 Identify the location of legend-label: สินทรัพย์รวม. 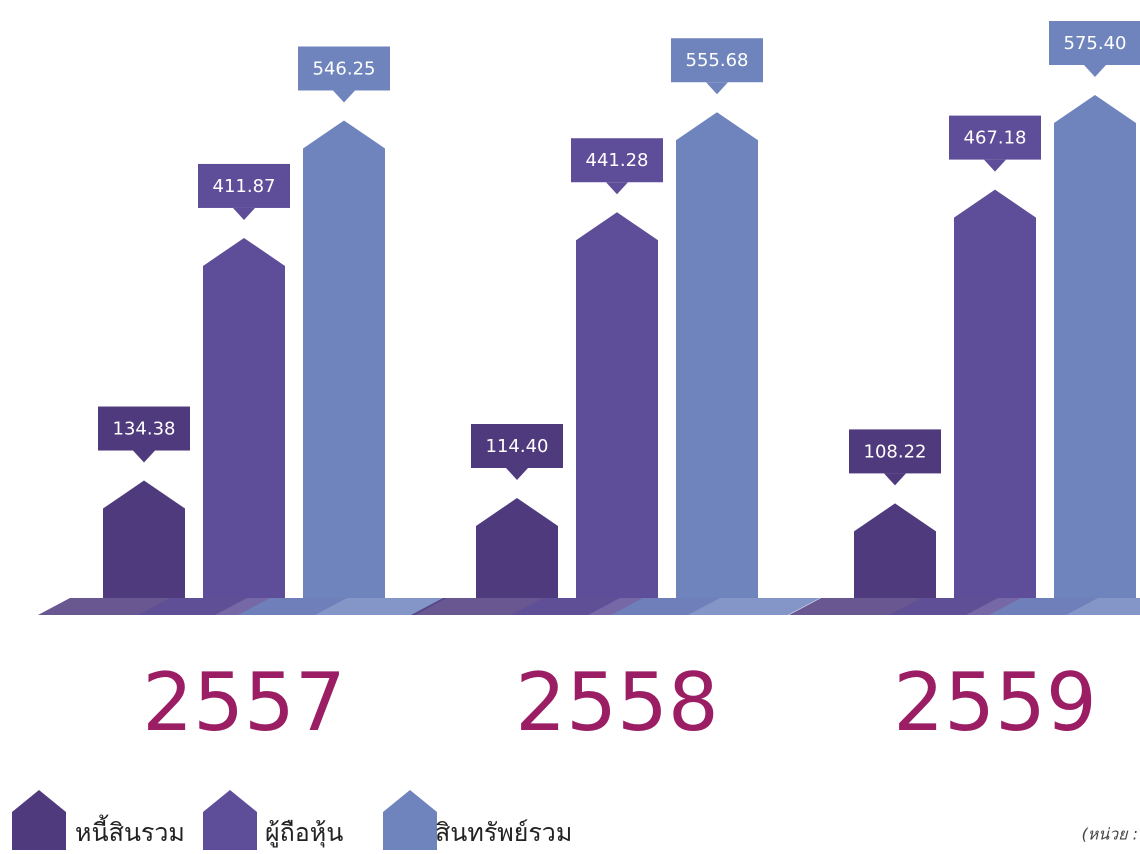
(503, 832).